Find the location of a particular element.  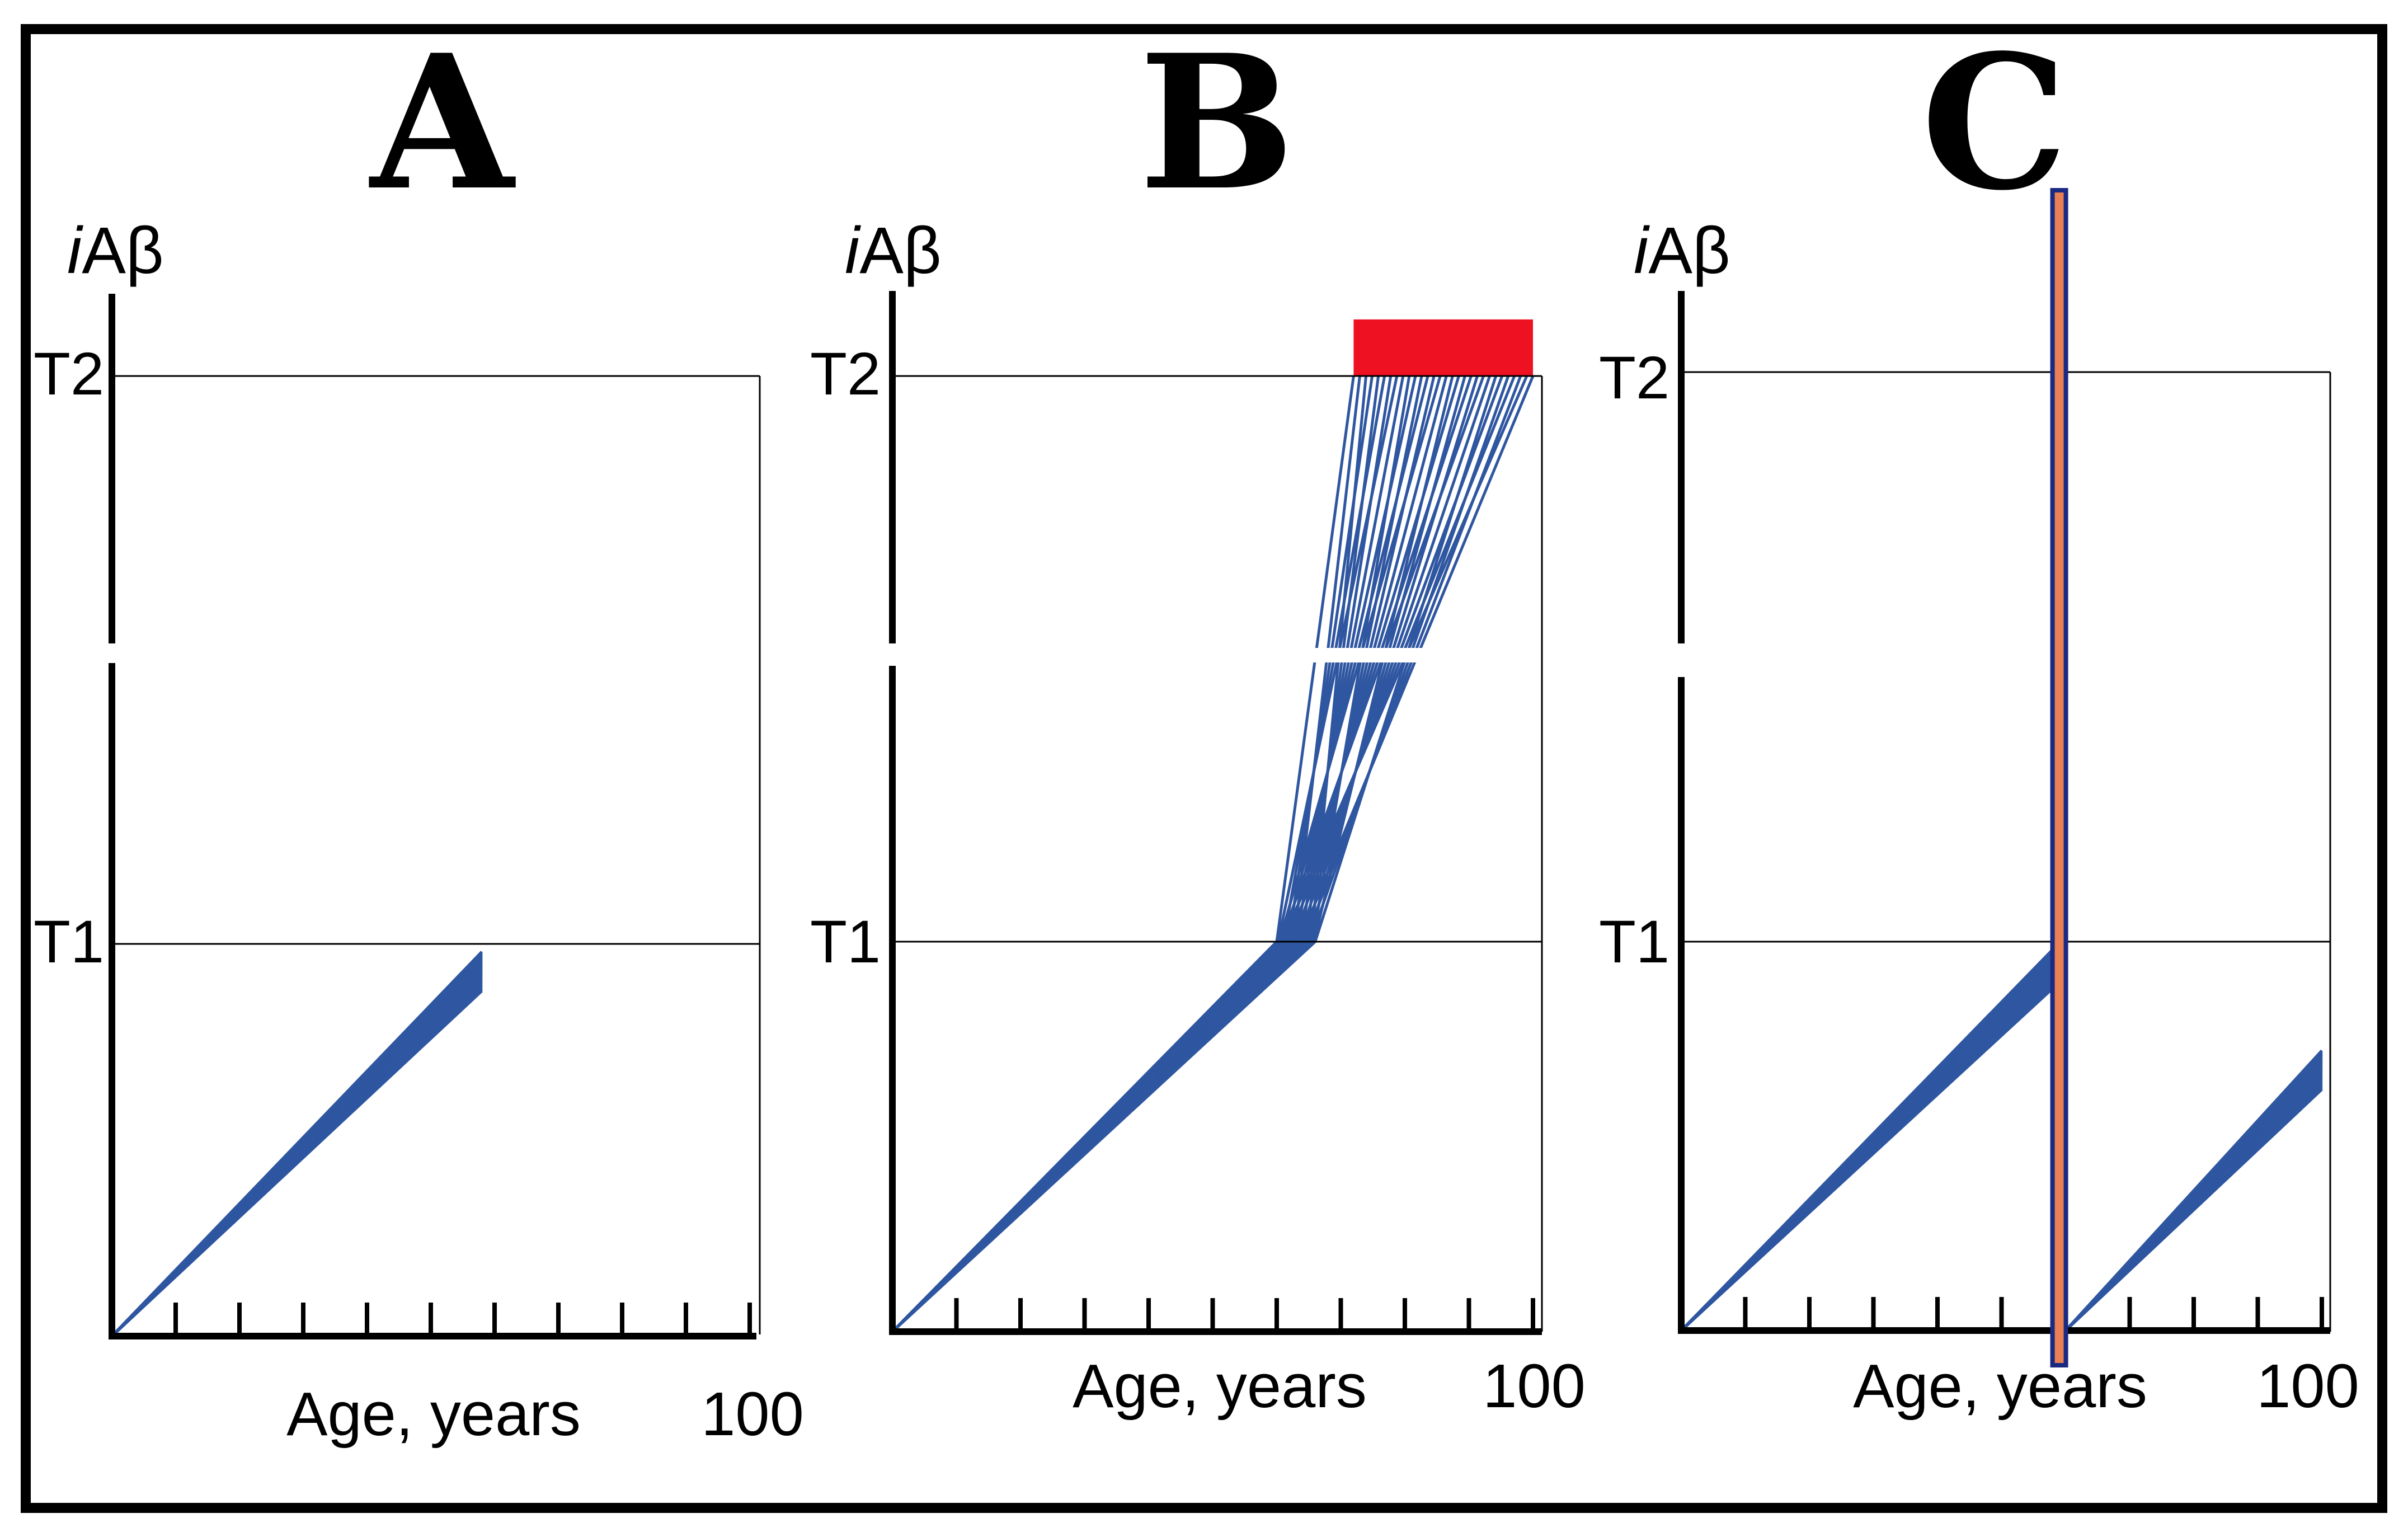

panel-a-ylabel: iAβ is located at coordinates (115, 251).